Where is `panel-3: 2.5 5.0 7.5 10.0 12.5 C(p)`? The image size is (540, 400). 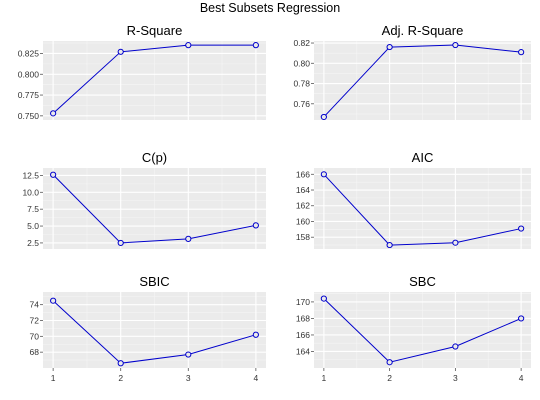 panel-3: 2.5 5.0 7.5 10.0 12.5 C(p) is located at coordinates (144, 199).